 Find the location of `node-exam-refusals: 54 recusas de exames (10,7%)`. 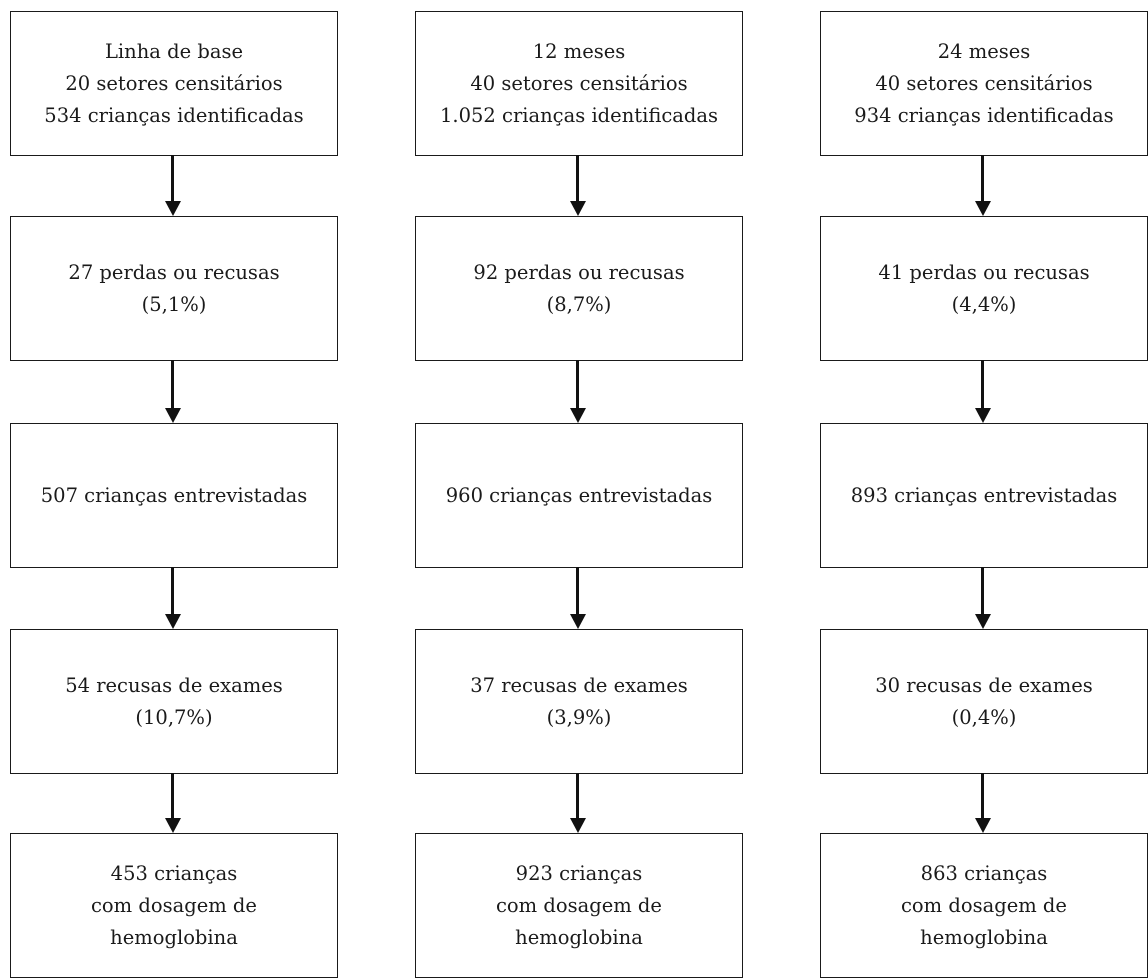

node-exam-refusals: 54 recusas de exames (10,7%) is located at coordinates (174, 701).